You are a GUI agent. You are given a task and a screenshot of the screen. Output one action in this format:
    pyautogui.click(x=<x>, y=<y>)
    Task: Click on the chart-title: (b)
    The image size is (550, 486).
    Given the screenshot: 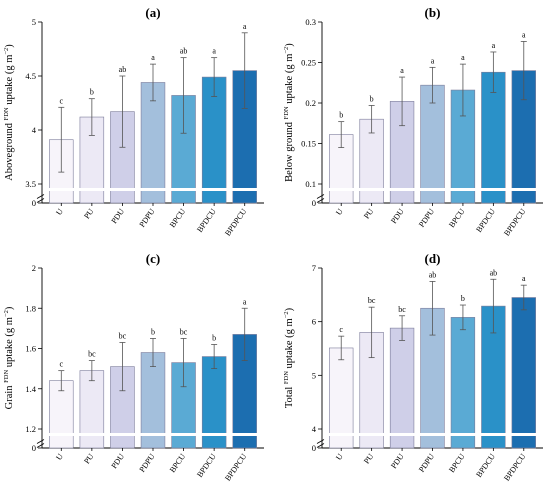 What is the action you would take?
    pyautogui.click(x=433, y=12)
    